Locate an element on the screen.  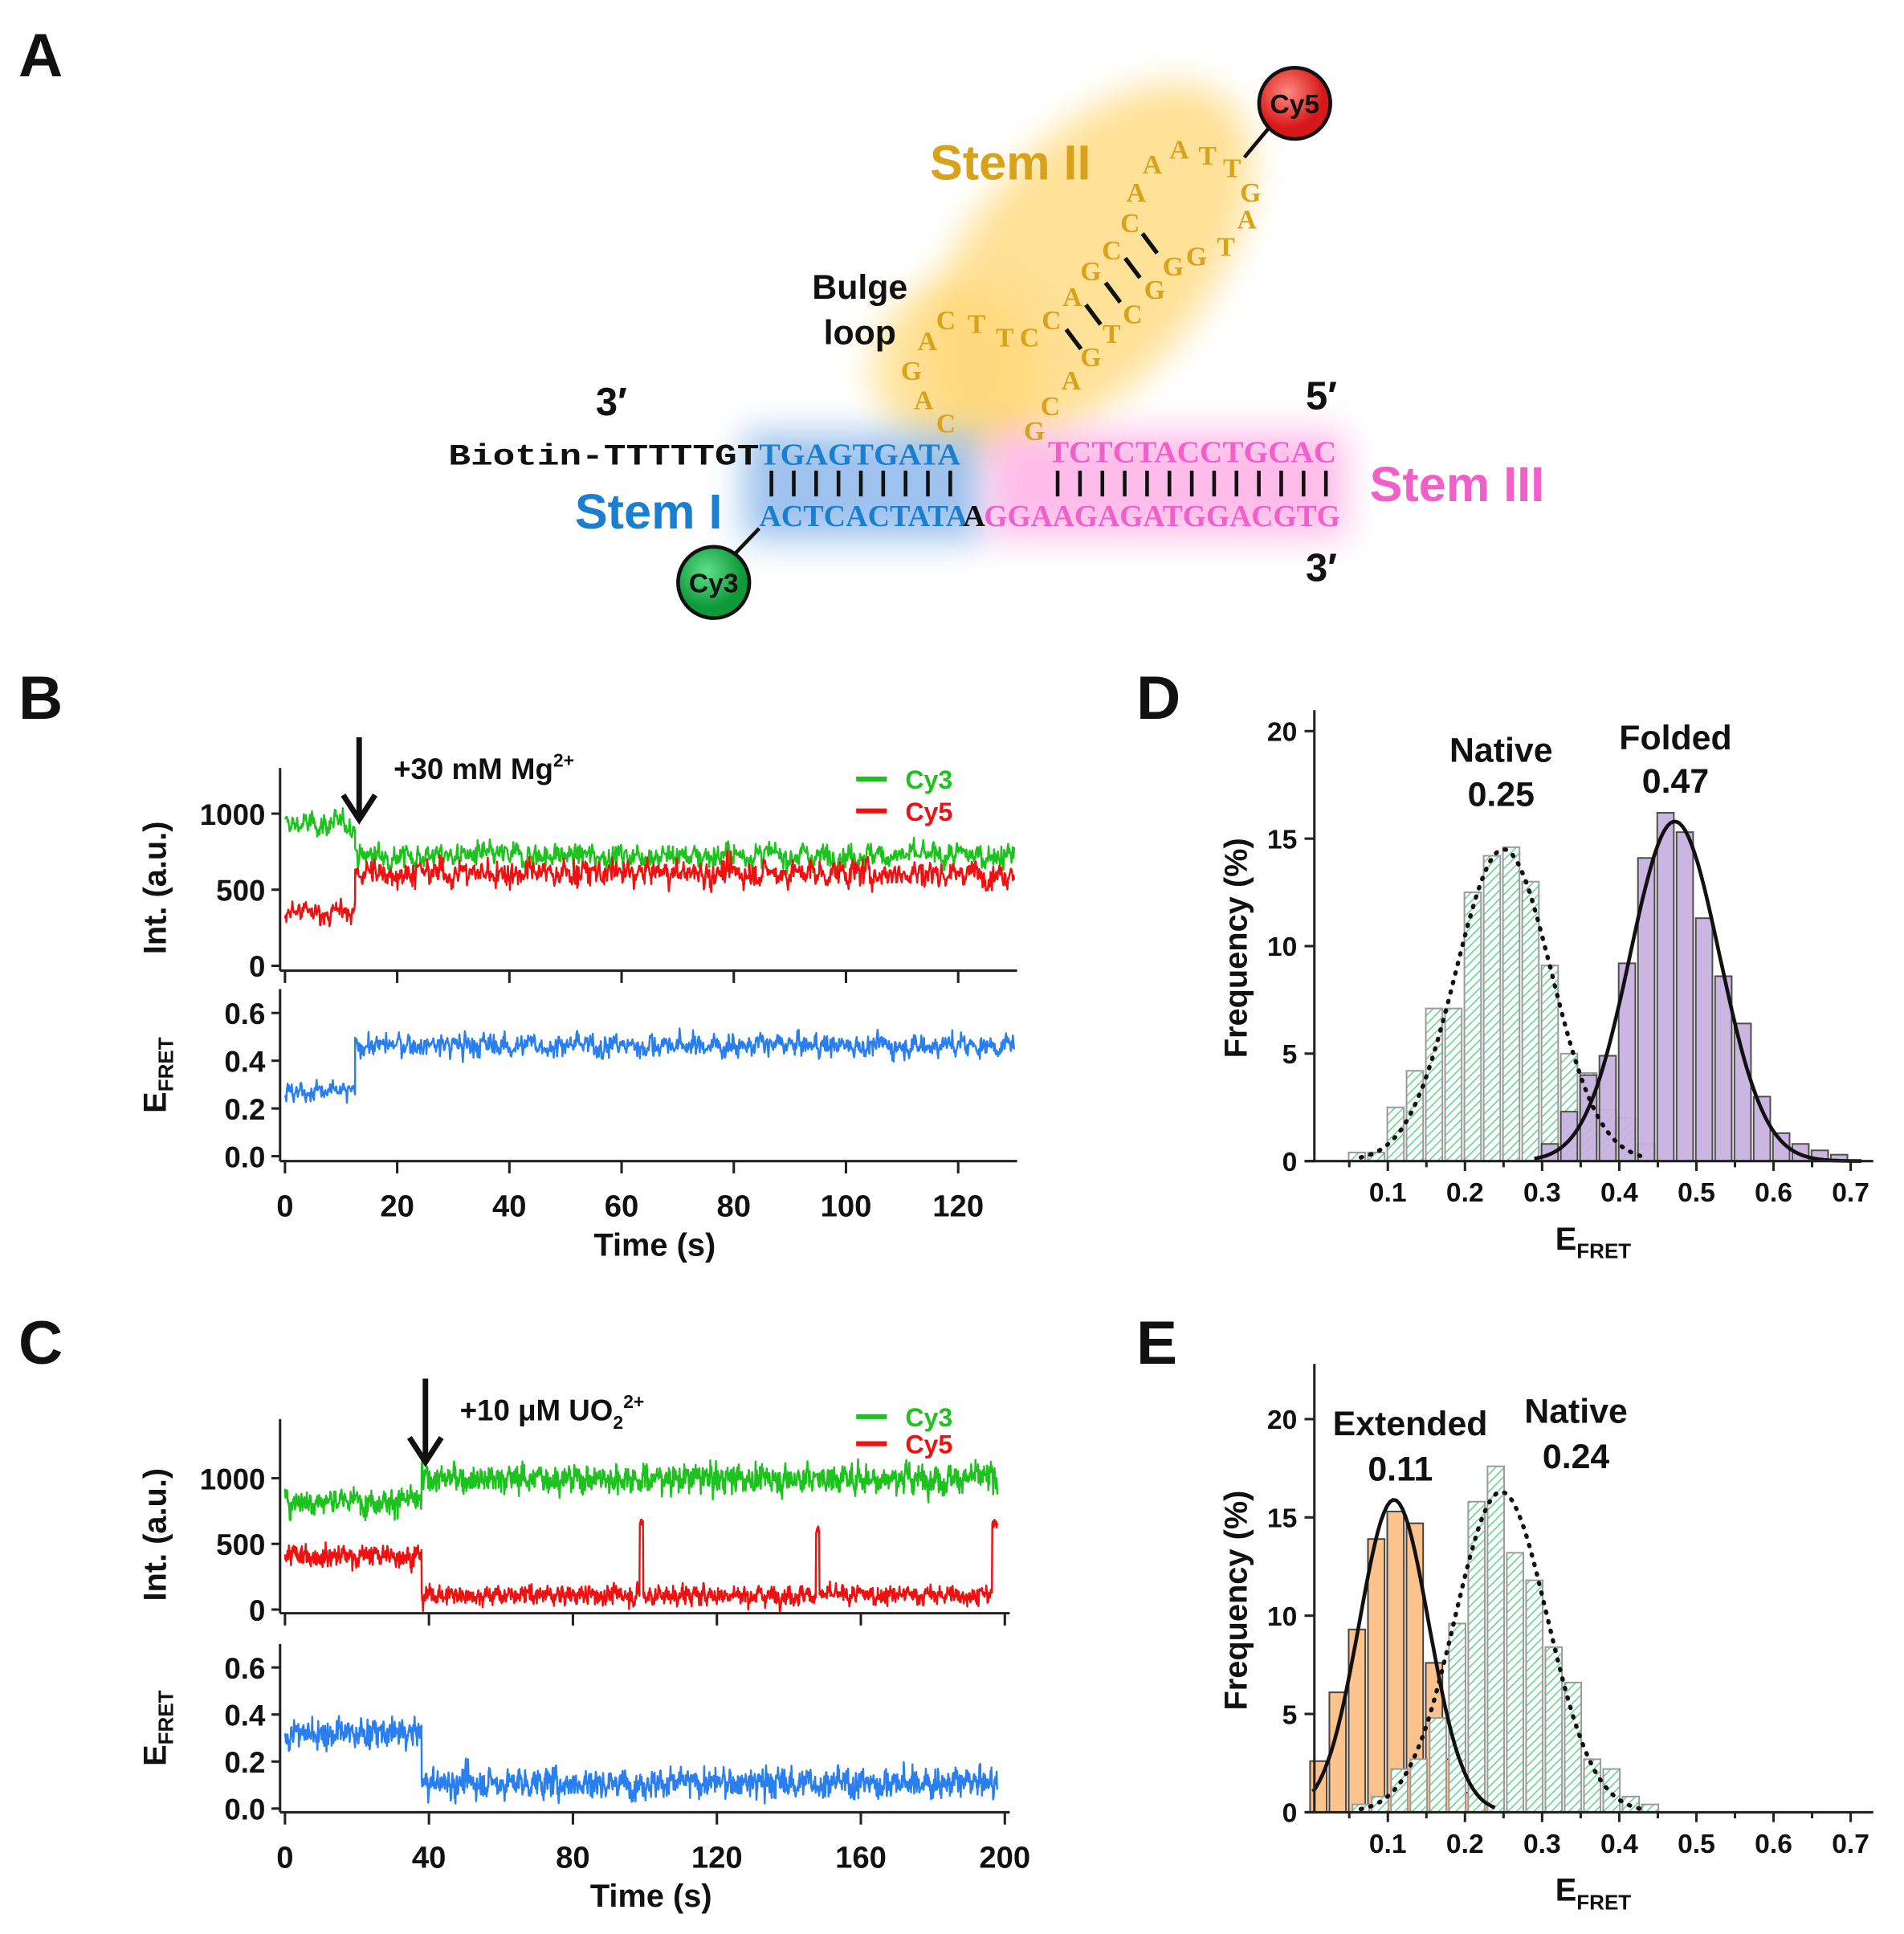
panel-label-b: B is located at coordinates (40, 698).